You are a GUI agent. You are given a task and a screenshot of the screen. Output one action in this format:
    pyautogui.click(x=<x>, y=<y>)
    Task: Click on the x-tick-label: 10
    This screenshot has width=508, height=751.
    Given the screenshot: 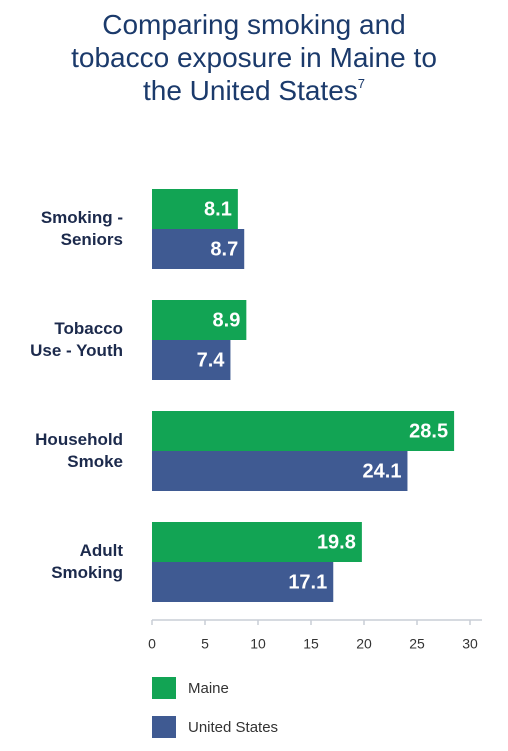 What is the action you would take?
    pyautogui.click(x=258, y=644)
    